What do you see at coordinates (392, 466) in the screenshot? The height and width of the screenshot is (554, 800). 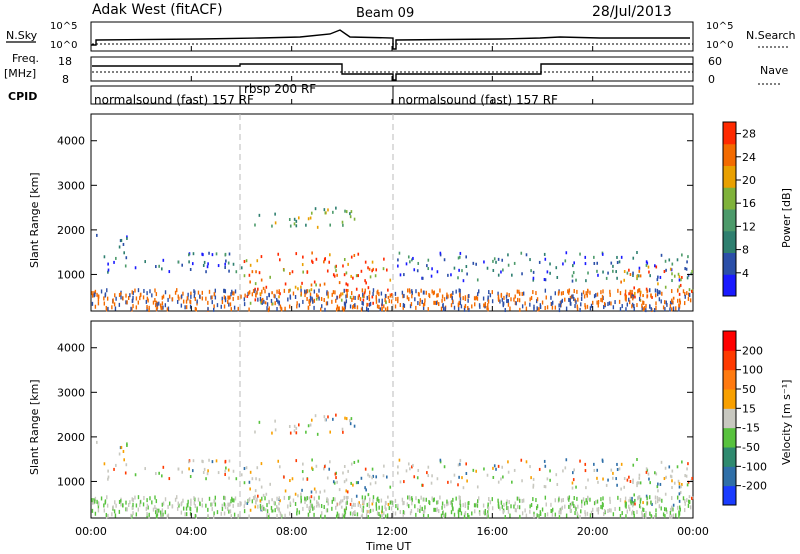 I see `velocity-echo-marks` at bounding box center [392, 466].